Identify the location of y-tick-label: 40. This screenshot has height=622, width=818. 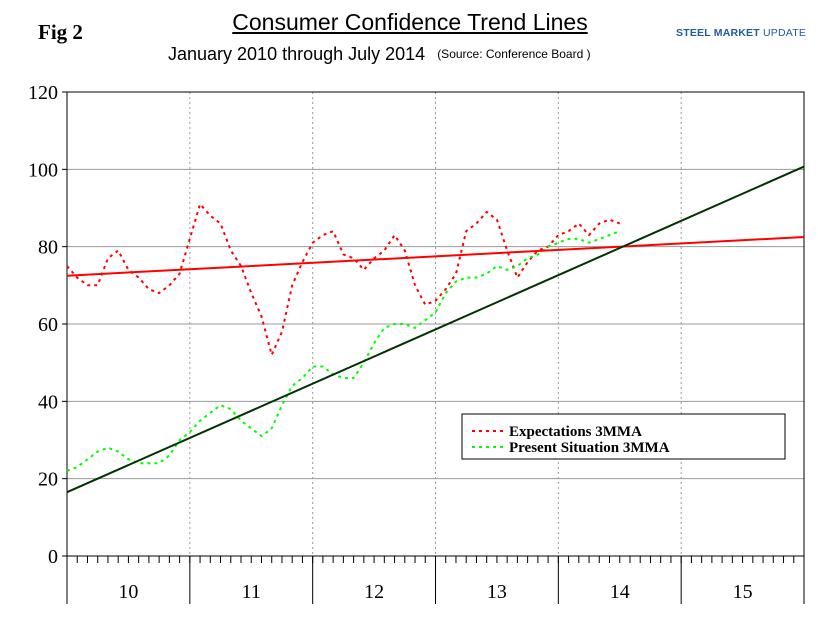
(48, 402).